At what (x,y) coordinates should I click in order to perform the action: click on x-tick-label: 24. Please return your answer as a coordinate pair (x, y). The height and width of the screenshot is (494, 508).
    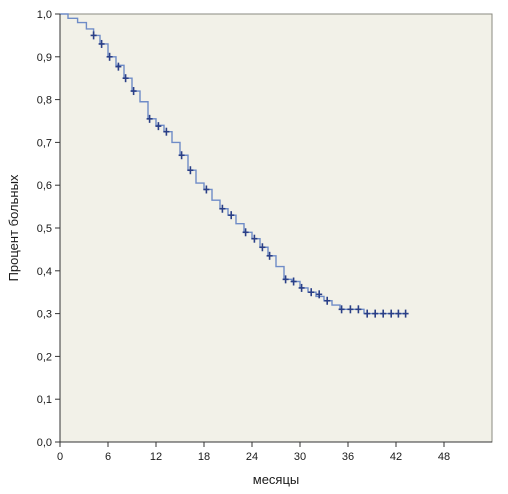
    Looking at the image, I should click on (252, 457).